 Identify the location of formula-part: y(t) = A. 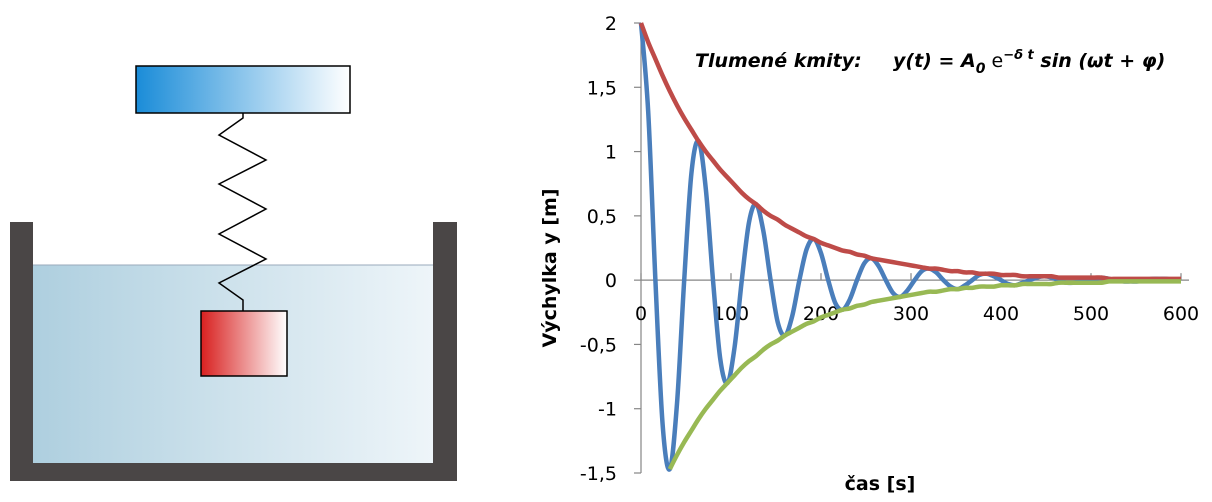
(934, 61).